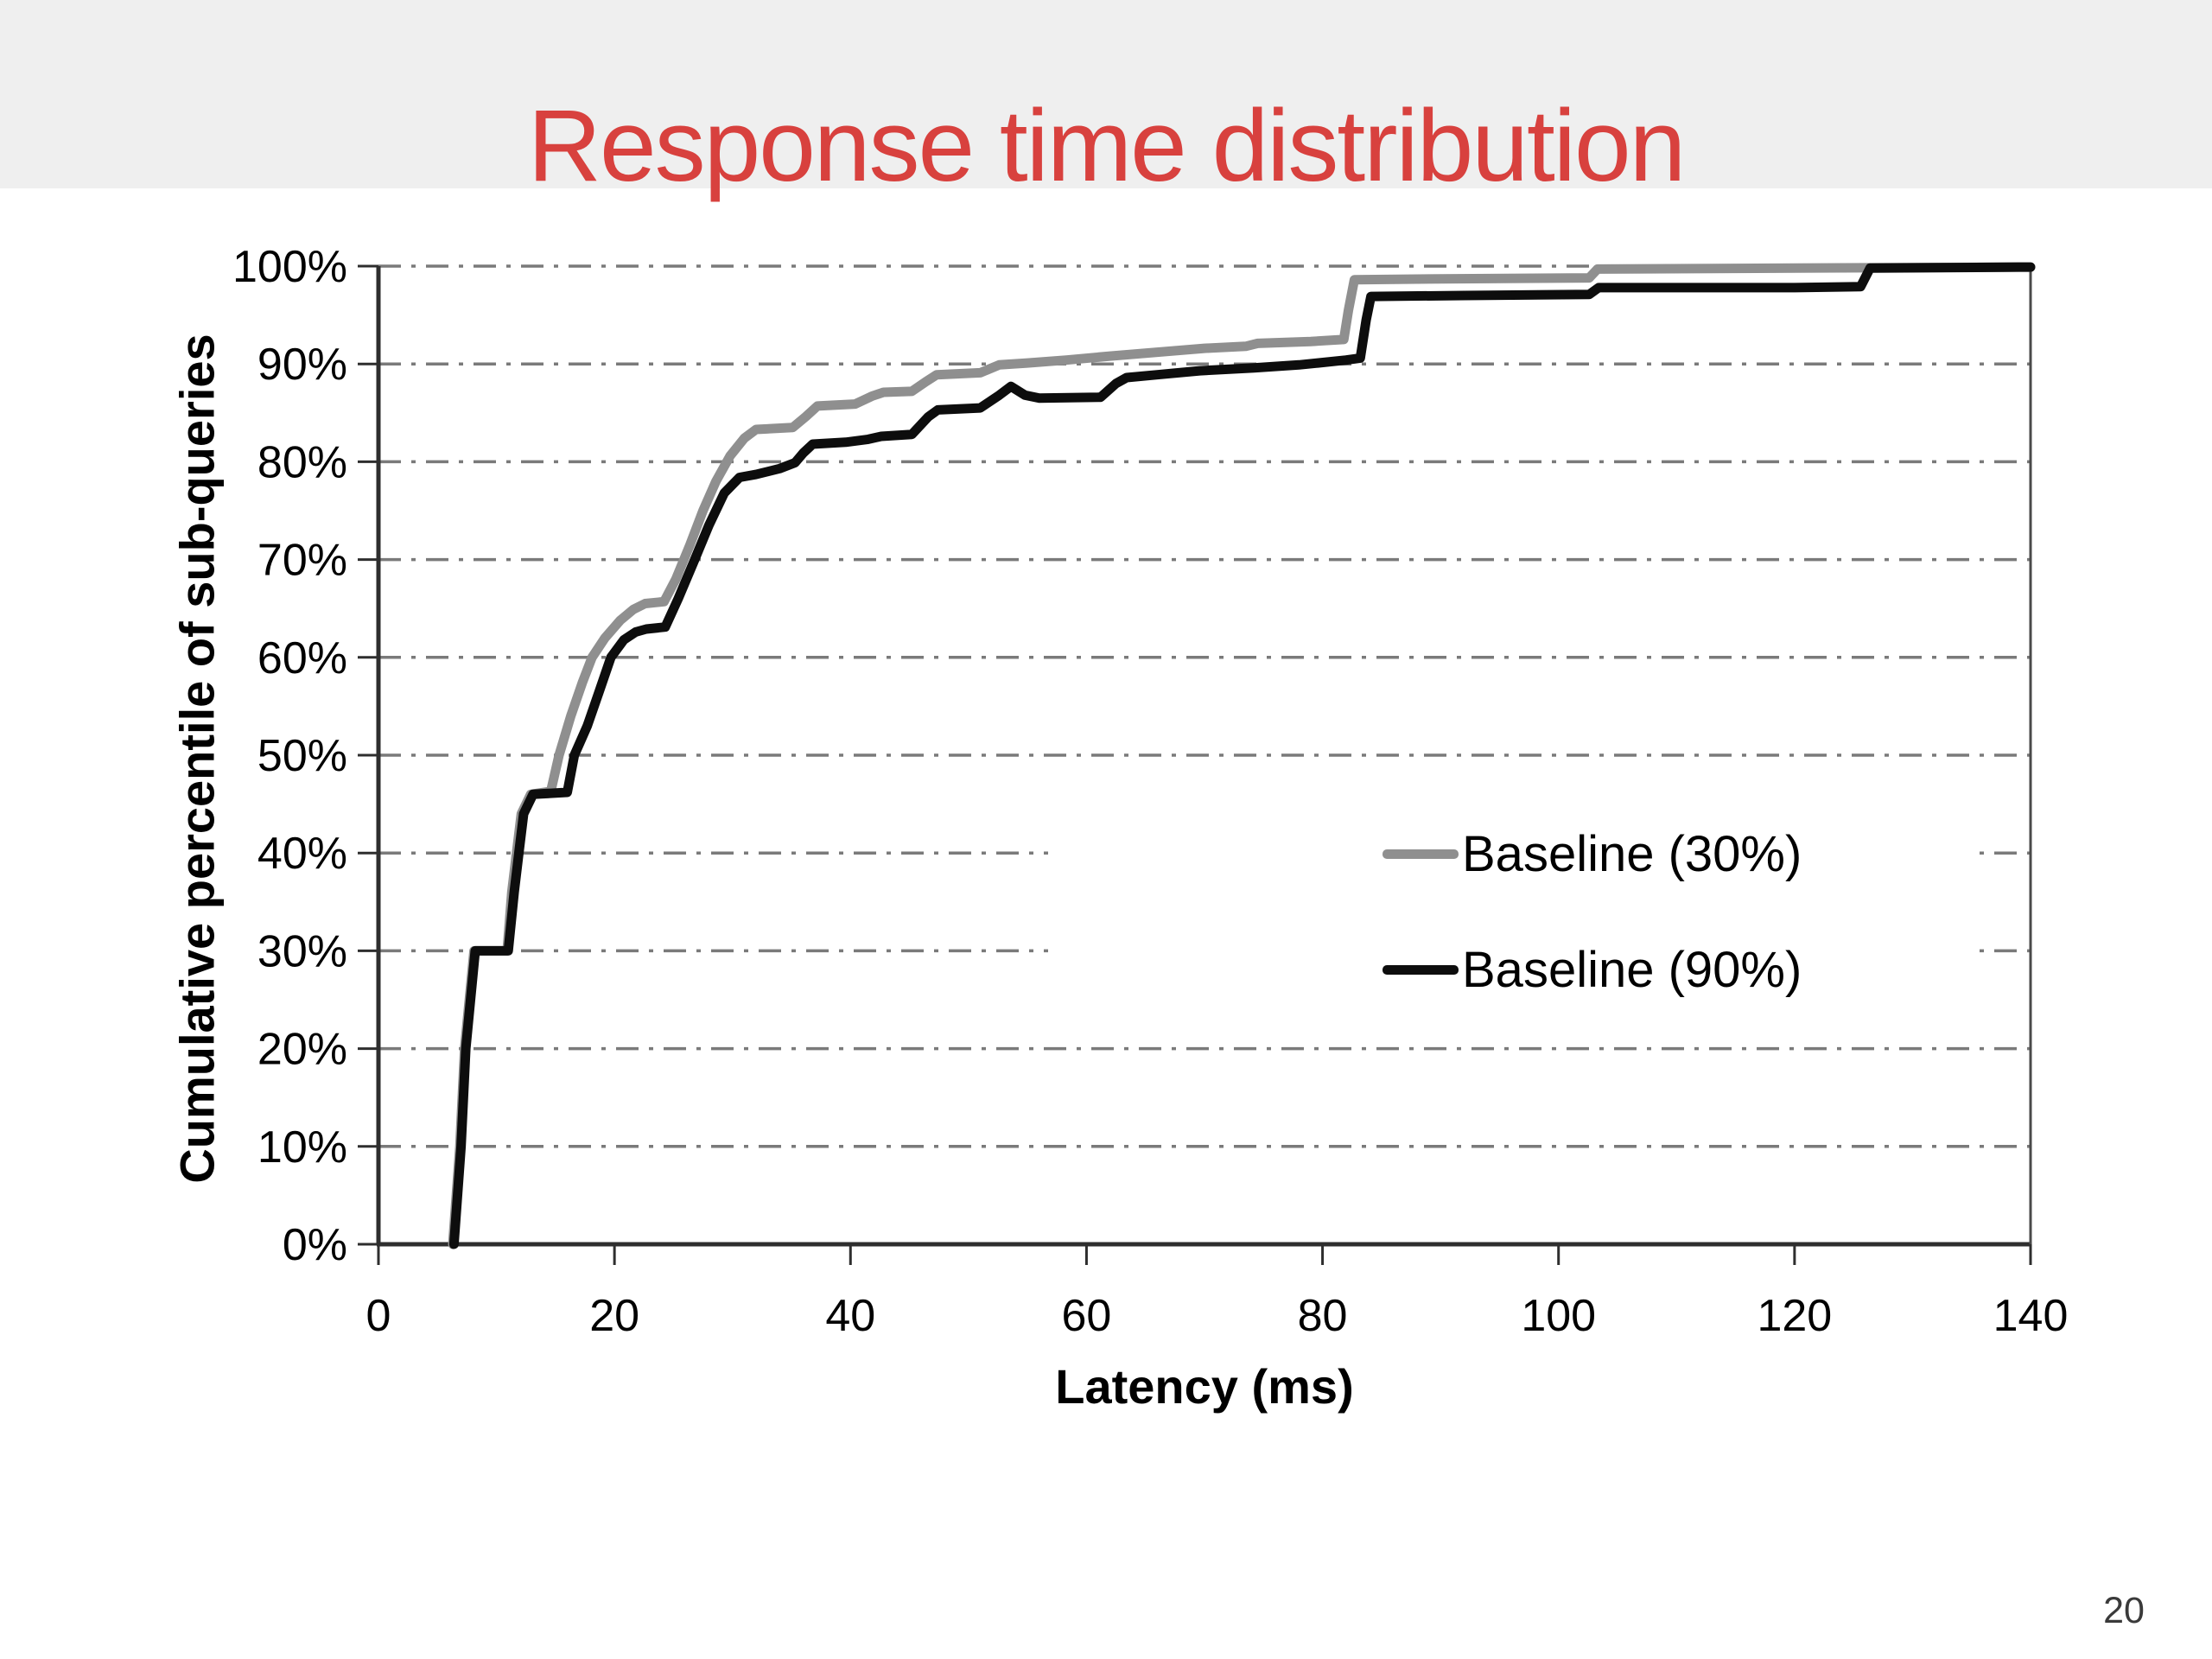 The height and width of the screenshot is (1659, 2212). What do you see at coordinates (302, 365) in the screenshot?
I see `y-tick-label-90: 90%` at bounding box center [302, 365].